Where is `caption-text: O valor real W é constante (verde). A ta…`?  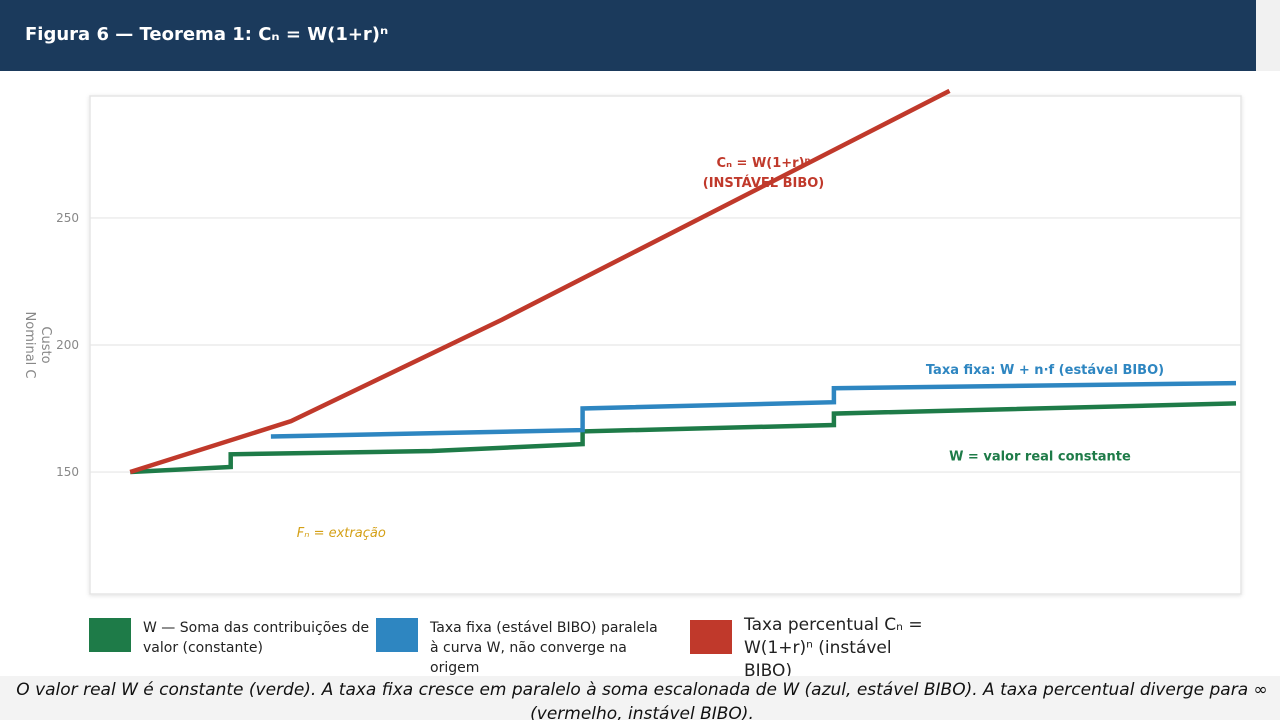 caption-text: O valor real W é constante (verde). A ta… is located at coordinates (642, 700).